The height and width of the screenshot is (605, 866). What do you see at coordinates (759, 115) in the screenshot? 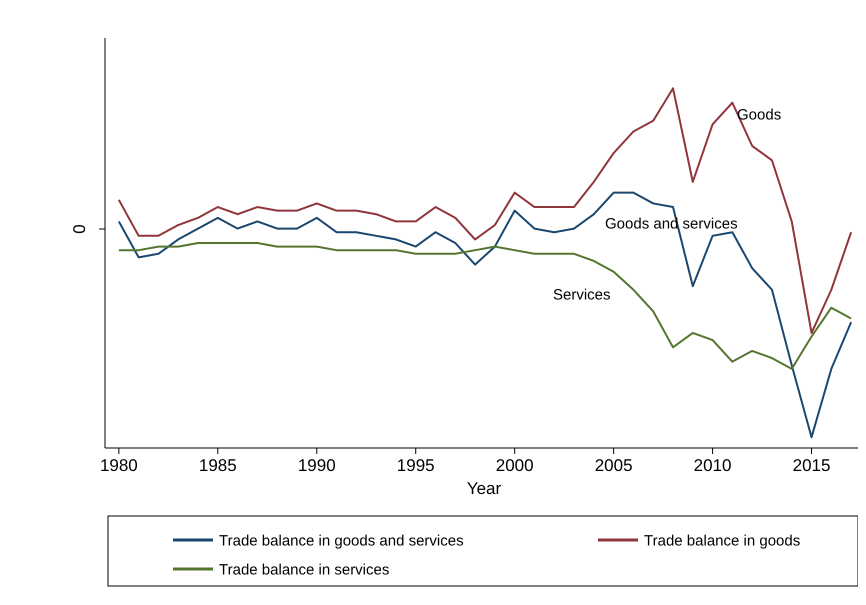
I see `annotation: Goods` at bounding box center [759, 115].